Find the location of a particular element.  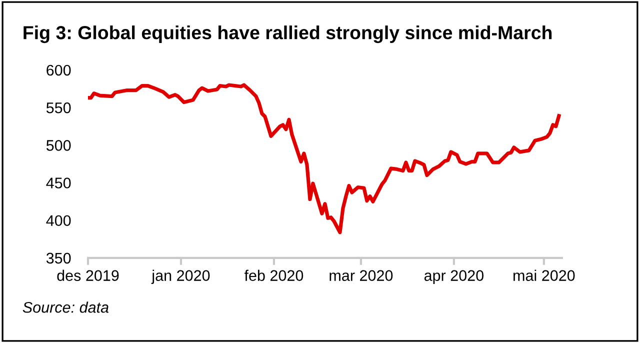

x-tick-label: mai 2020 is located at coordinates (544, 275).